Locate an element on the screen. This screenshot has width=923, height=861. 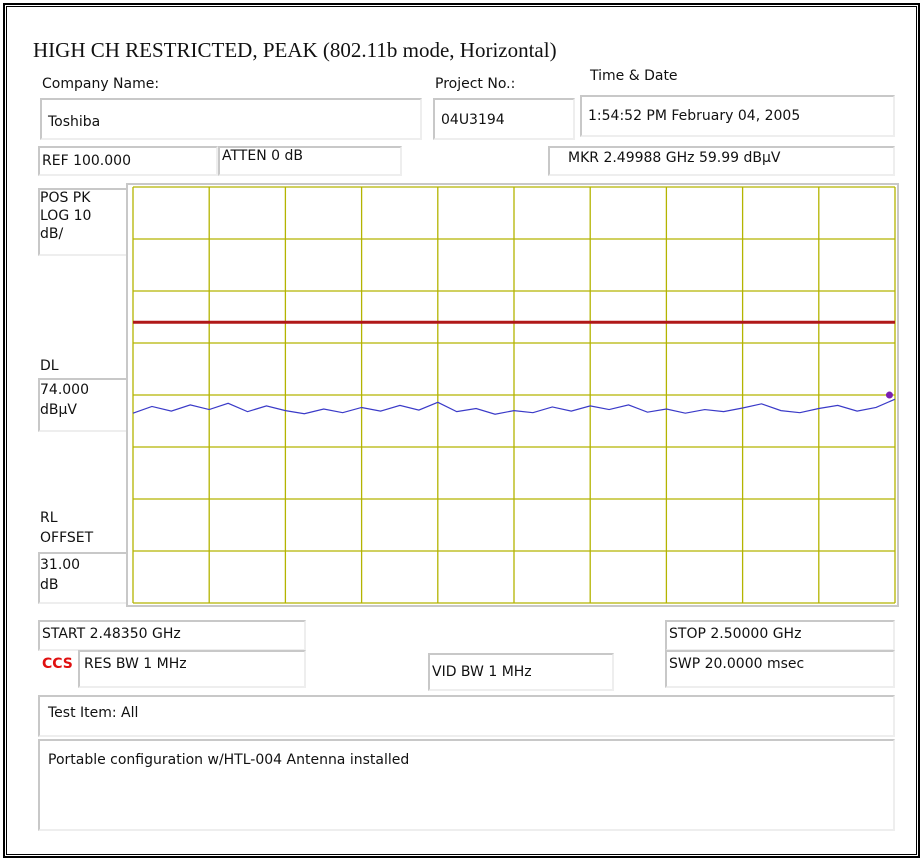
label: Time & Date is located at coordinates (634, 76).